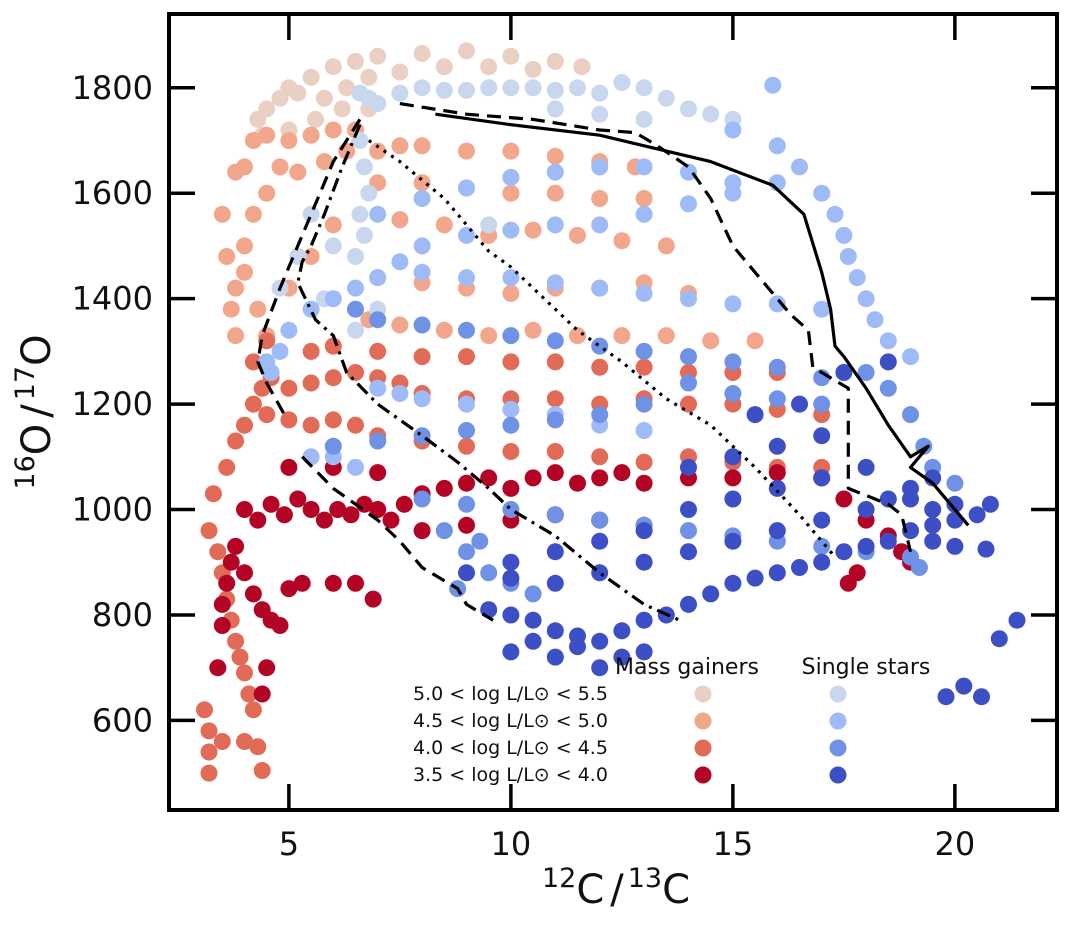 The image size is (1070, 926). I want to click on x-label-slash: /, so click(617, 890).